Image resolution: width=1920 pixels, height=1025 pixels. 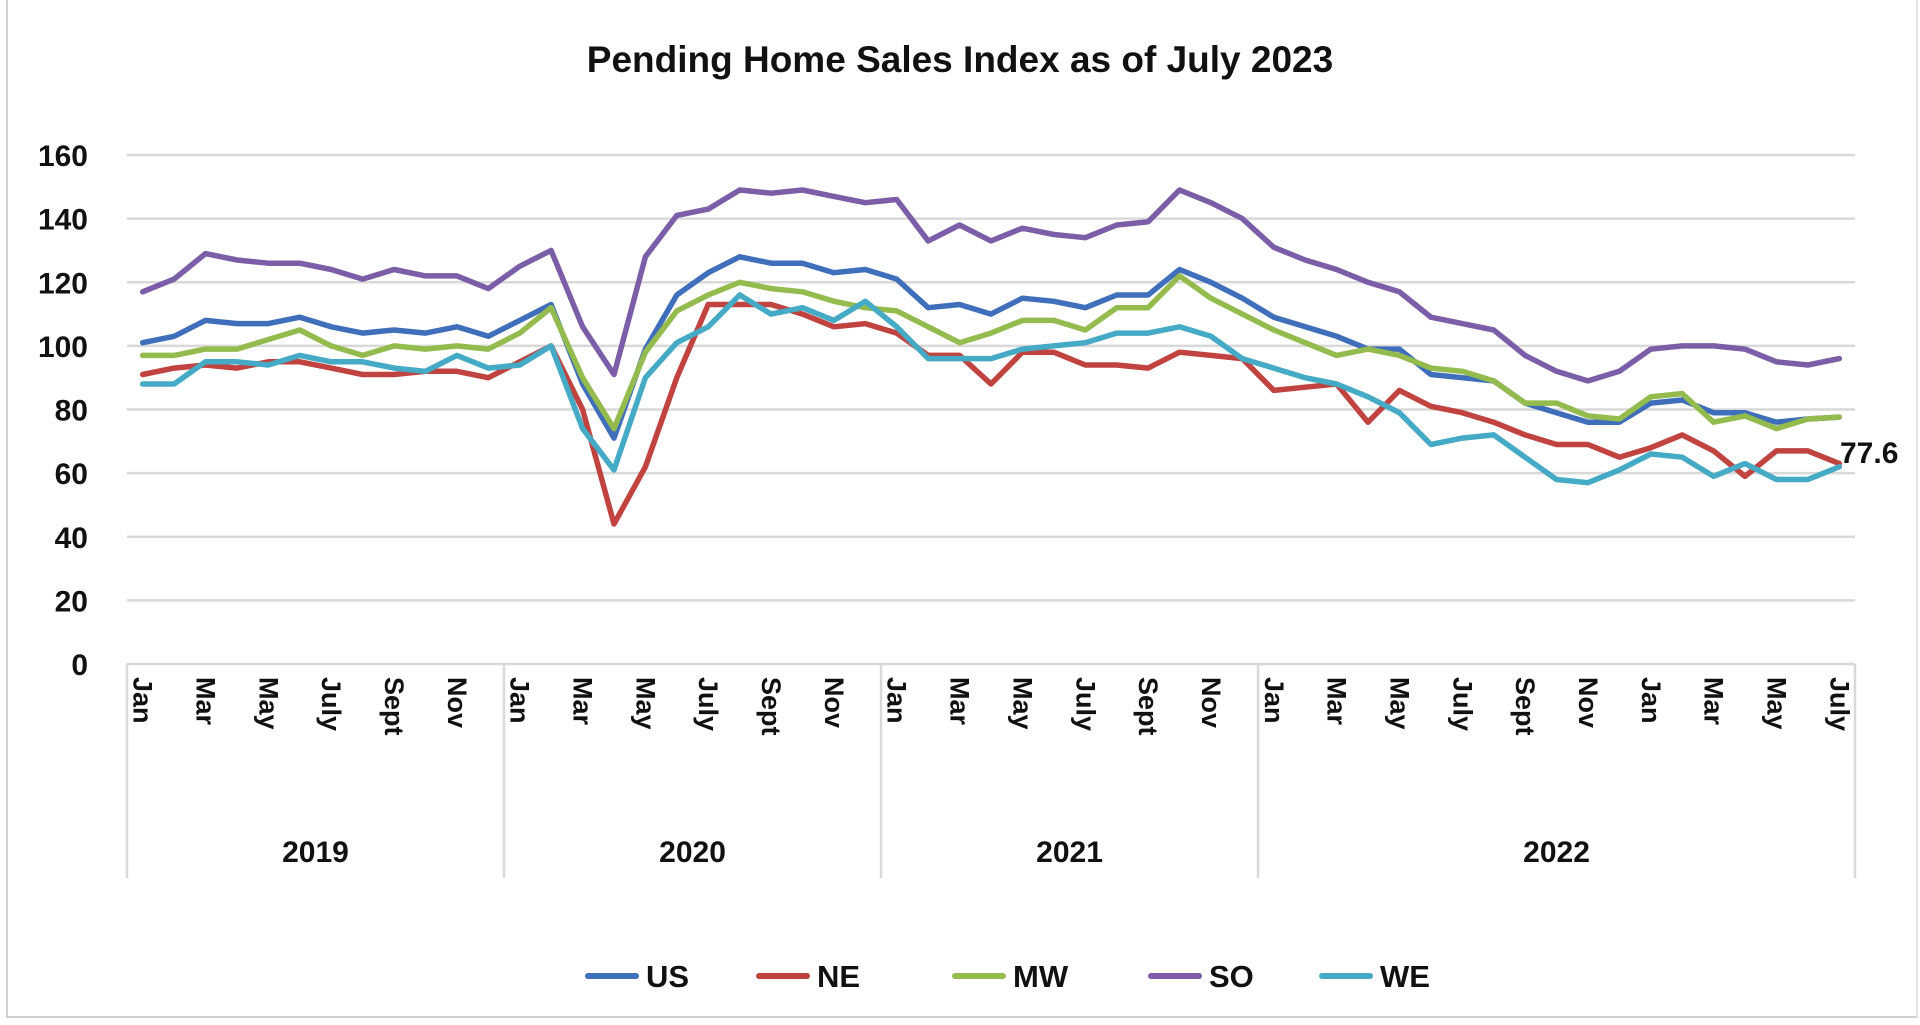 I want to click on y-tick-label: 0, so click(x=79, y=665).